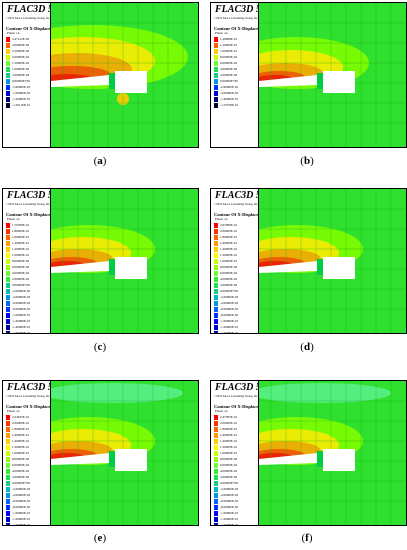 This screenshot has height=550, width=407. Describe the element at coordinates (28, 99) in the screenshot. I see `scale-row: -1.20000E-01` at that location.